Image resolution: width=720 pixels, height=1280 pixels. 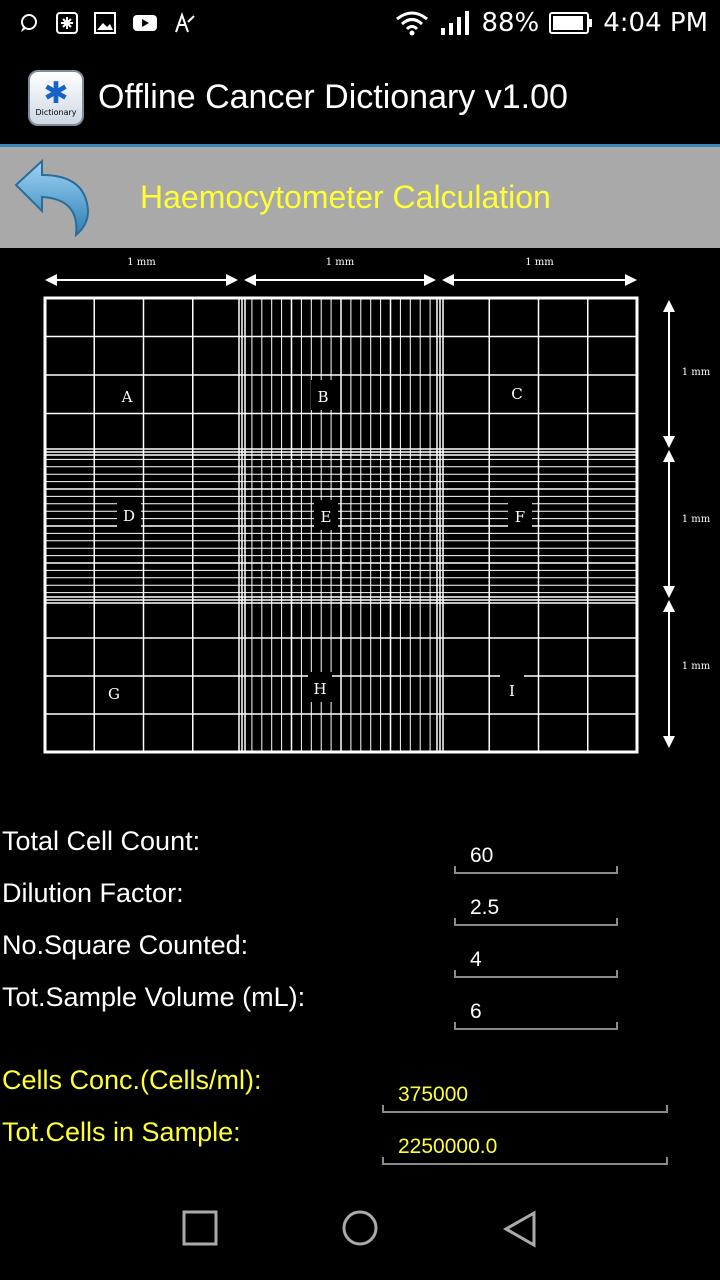 What do you see at coordinates (105, 23) in the screenshot?
I see `image-icon` at bounding box center [105, 23].